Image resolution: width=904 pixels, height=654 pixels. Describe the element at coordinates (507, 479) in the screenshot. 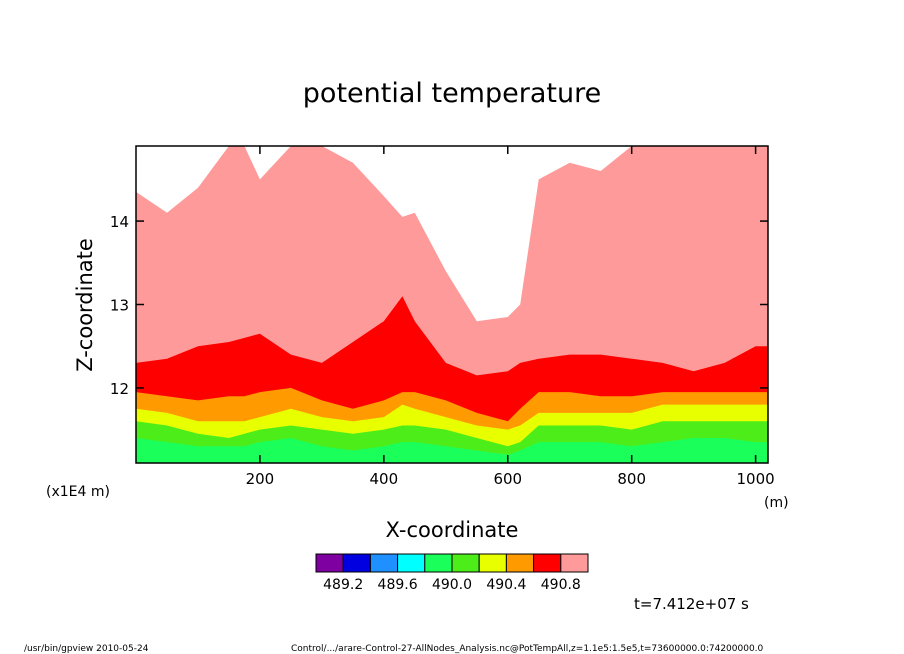

I see `x-tick-label: 600` at that location.